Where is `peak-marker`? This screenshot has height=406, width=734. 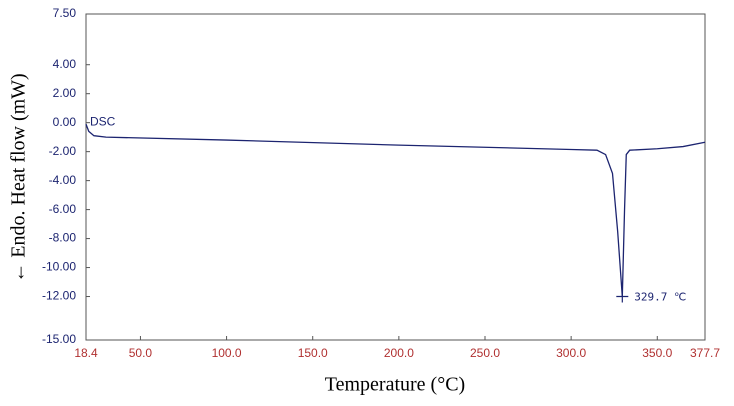 peak-marker is located at coordinates (622, 296).